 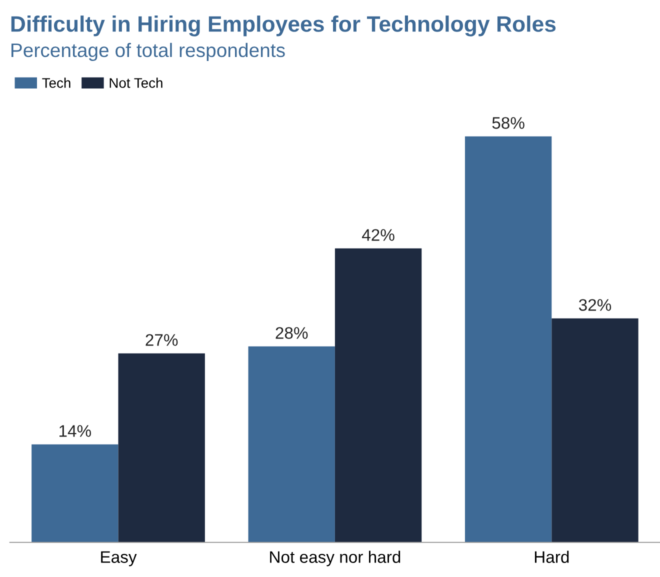 What do you see at coordinates (136, 83) in the screenshot?
I see `legend-label: Not Tech` at bounding box center [136, 83].